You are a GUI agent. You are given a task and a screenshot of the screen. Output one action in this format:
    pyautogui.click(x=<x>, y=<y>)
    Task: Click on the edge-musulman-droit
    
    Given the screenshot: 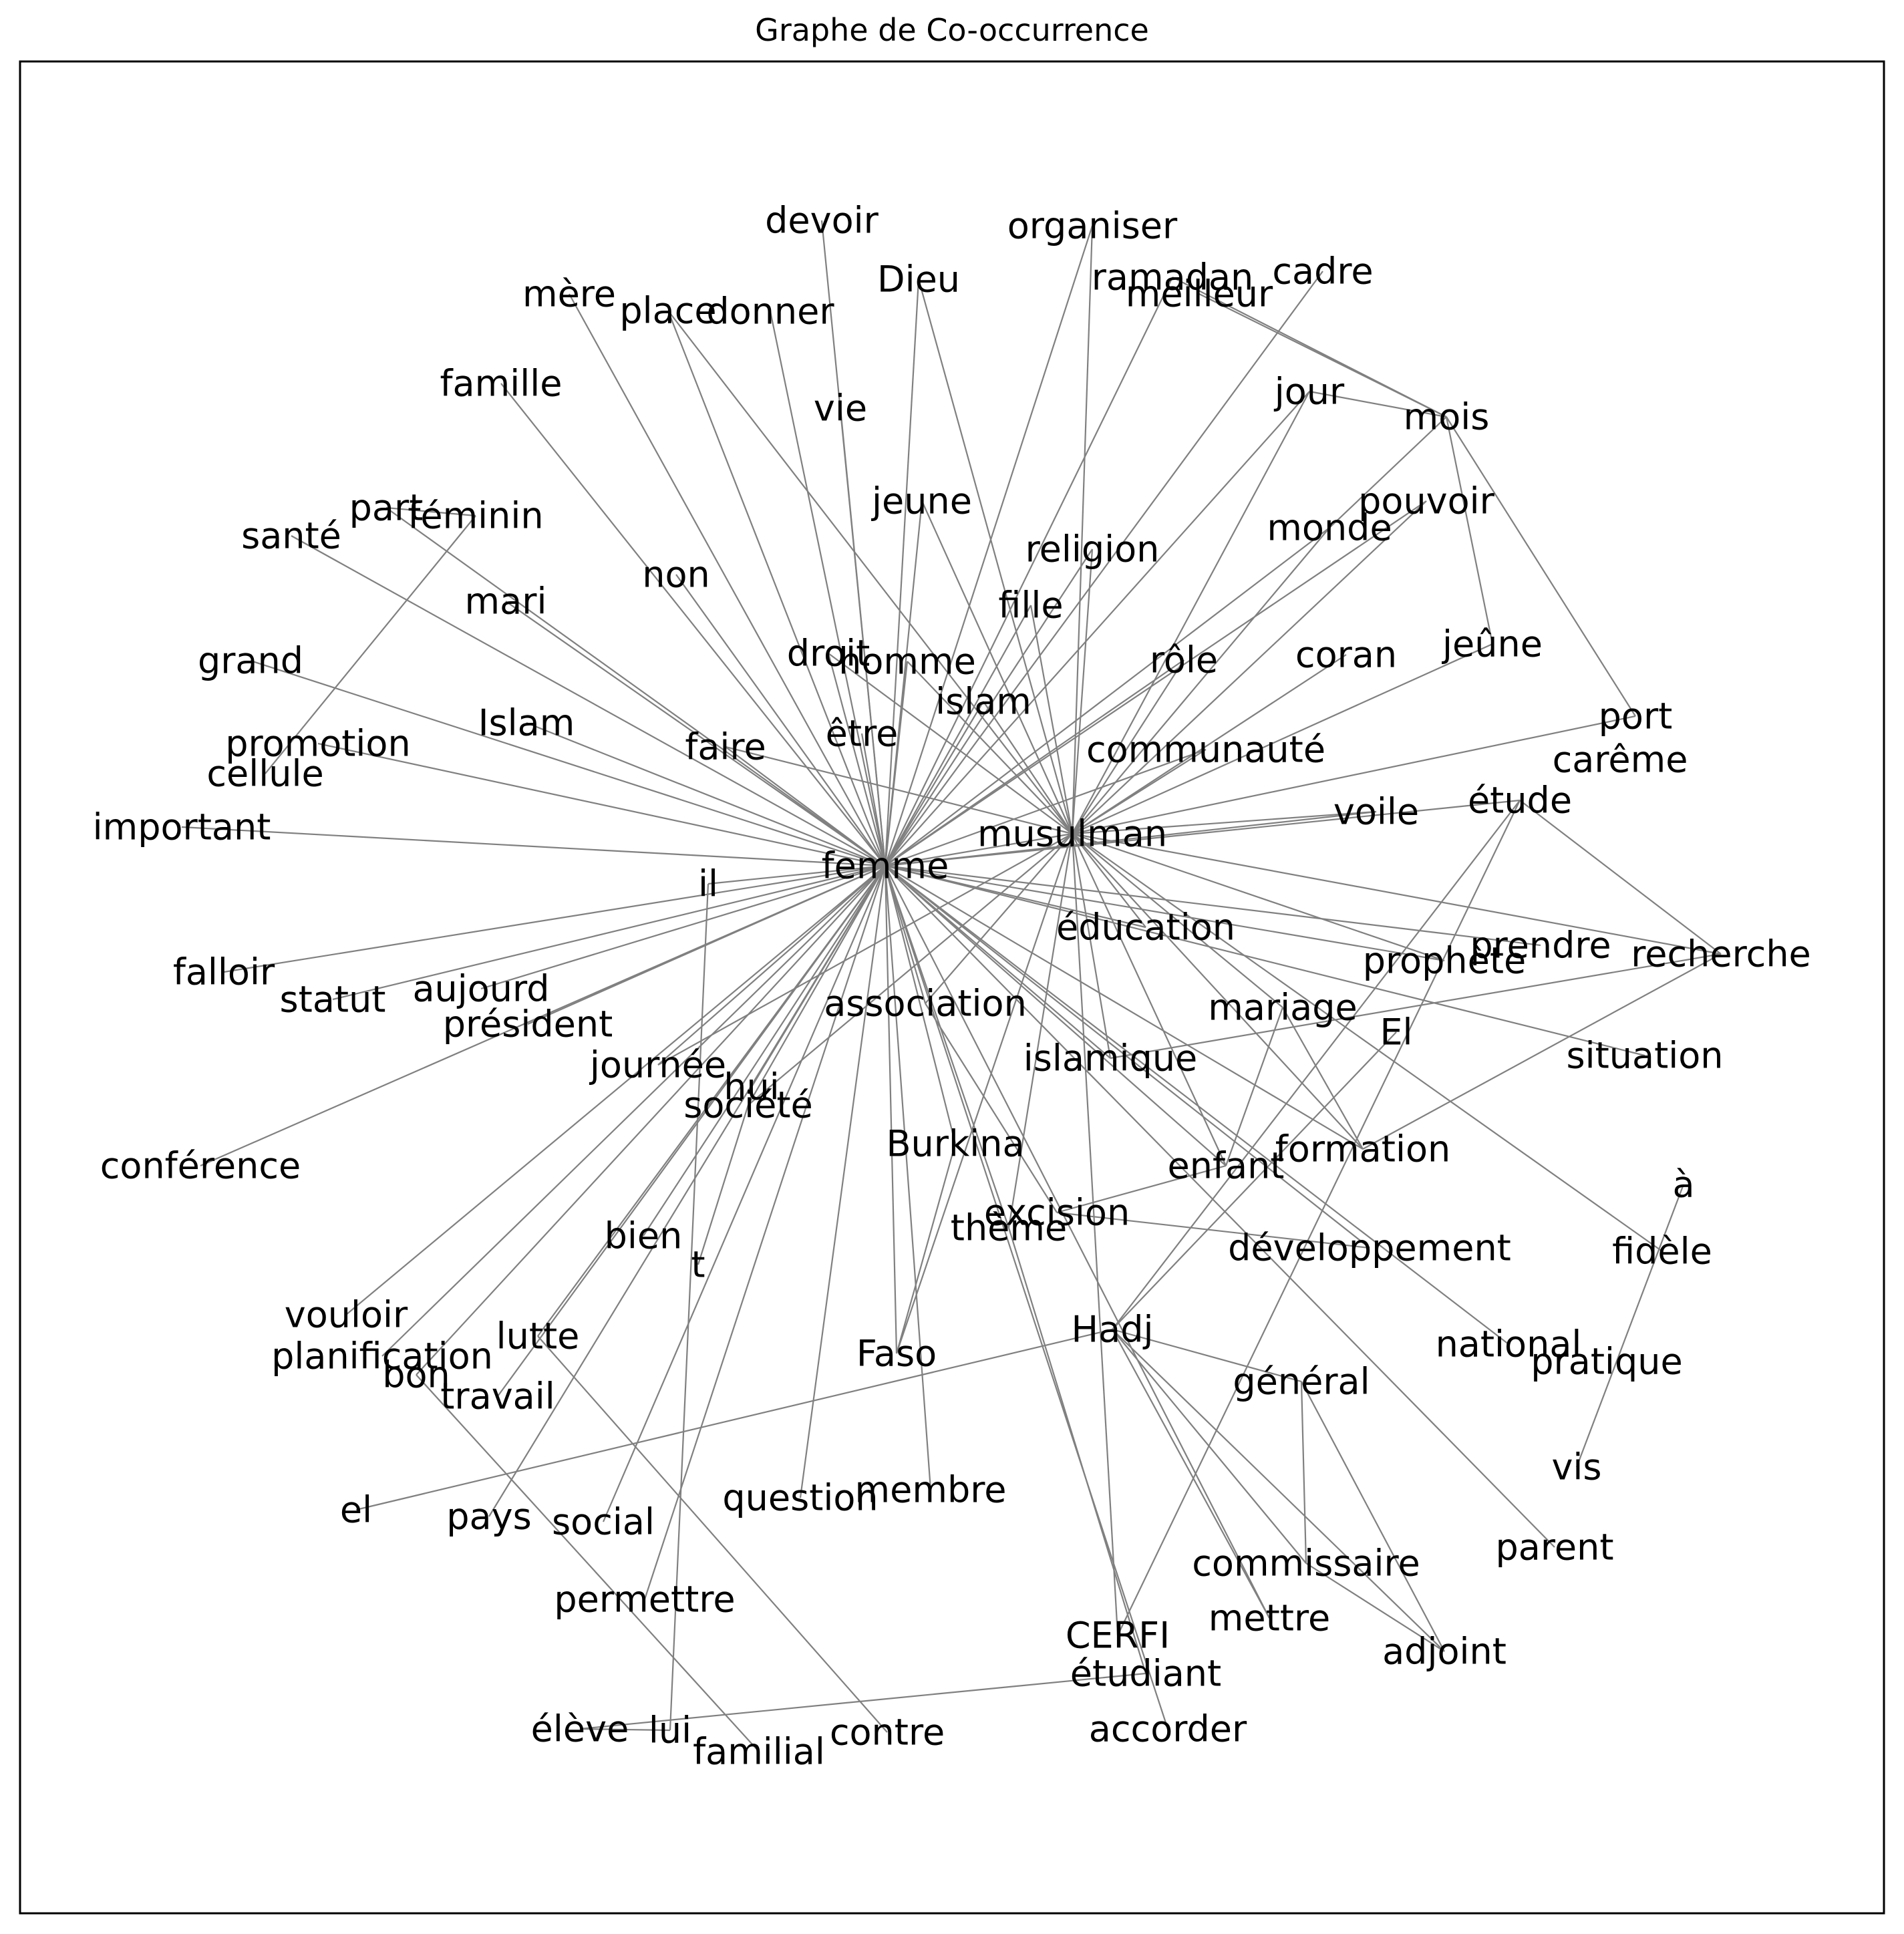 What is the action you would take?
    pyautogui.click(x=950, y=743)
    